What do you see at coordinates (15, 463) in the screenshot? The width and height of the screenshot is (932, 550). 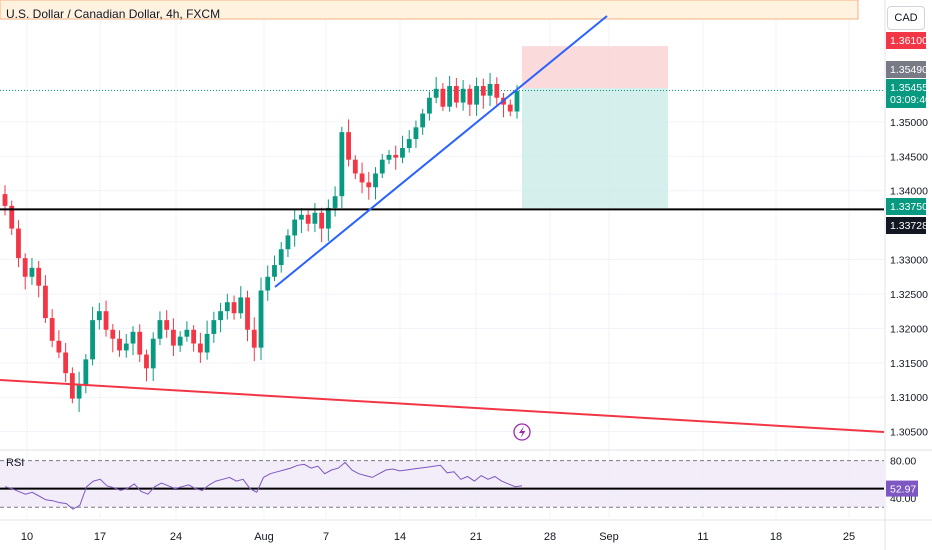 I see `rsi-label: RSI` at bounding box center [15, 463].